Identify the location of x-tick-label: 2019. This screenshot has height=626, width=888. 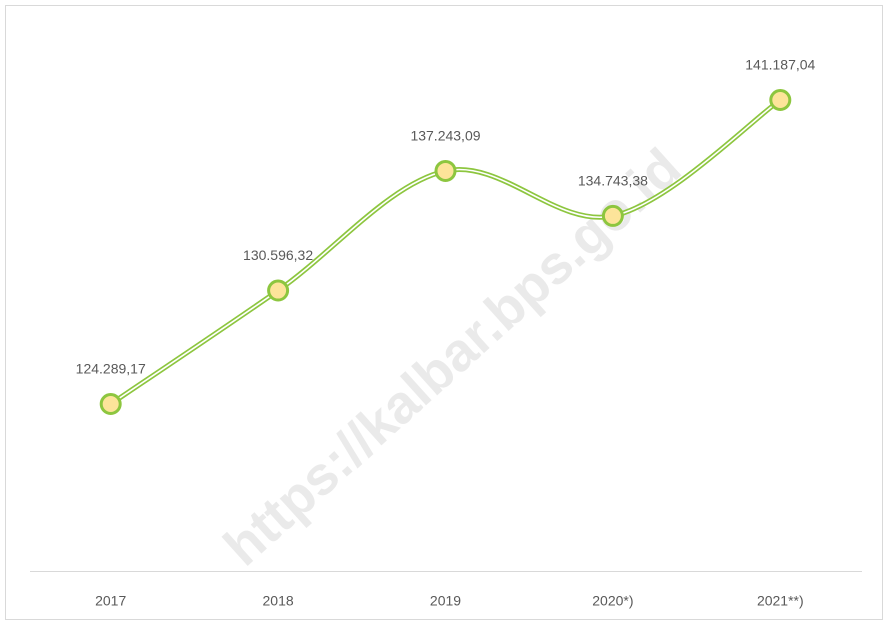
(445, 601).